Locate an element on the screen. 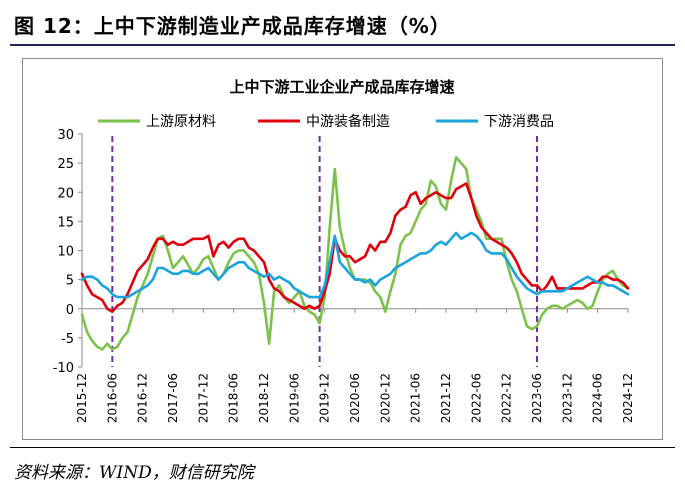 The image size is (685, 502). x-tick-label: 2016-12 is located at coordinates (143, 398).